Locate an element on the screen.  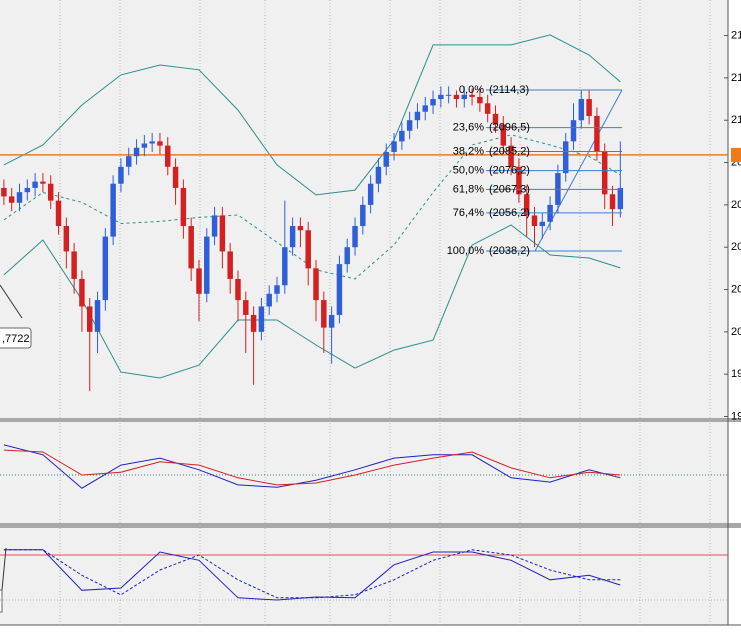
fib-pct: 38,2% is located at coordinates (468, 151).